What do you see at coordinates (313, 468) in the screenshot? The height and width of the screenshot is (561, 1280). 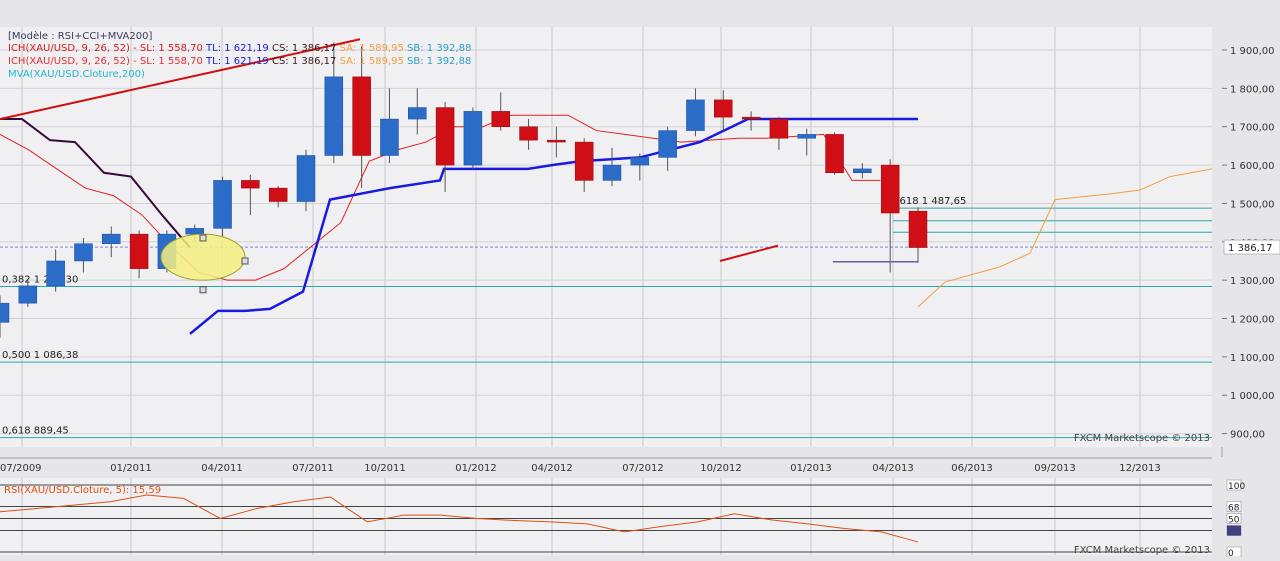 I see `x-tick-label: 07/2011` at bounding box center [313, 468].